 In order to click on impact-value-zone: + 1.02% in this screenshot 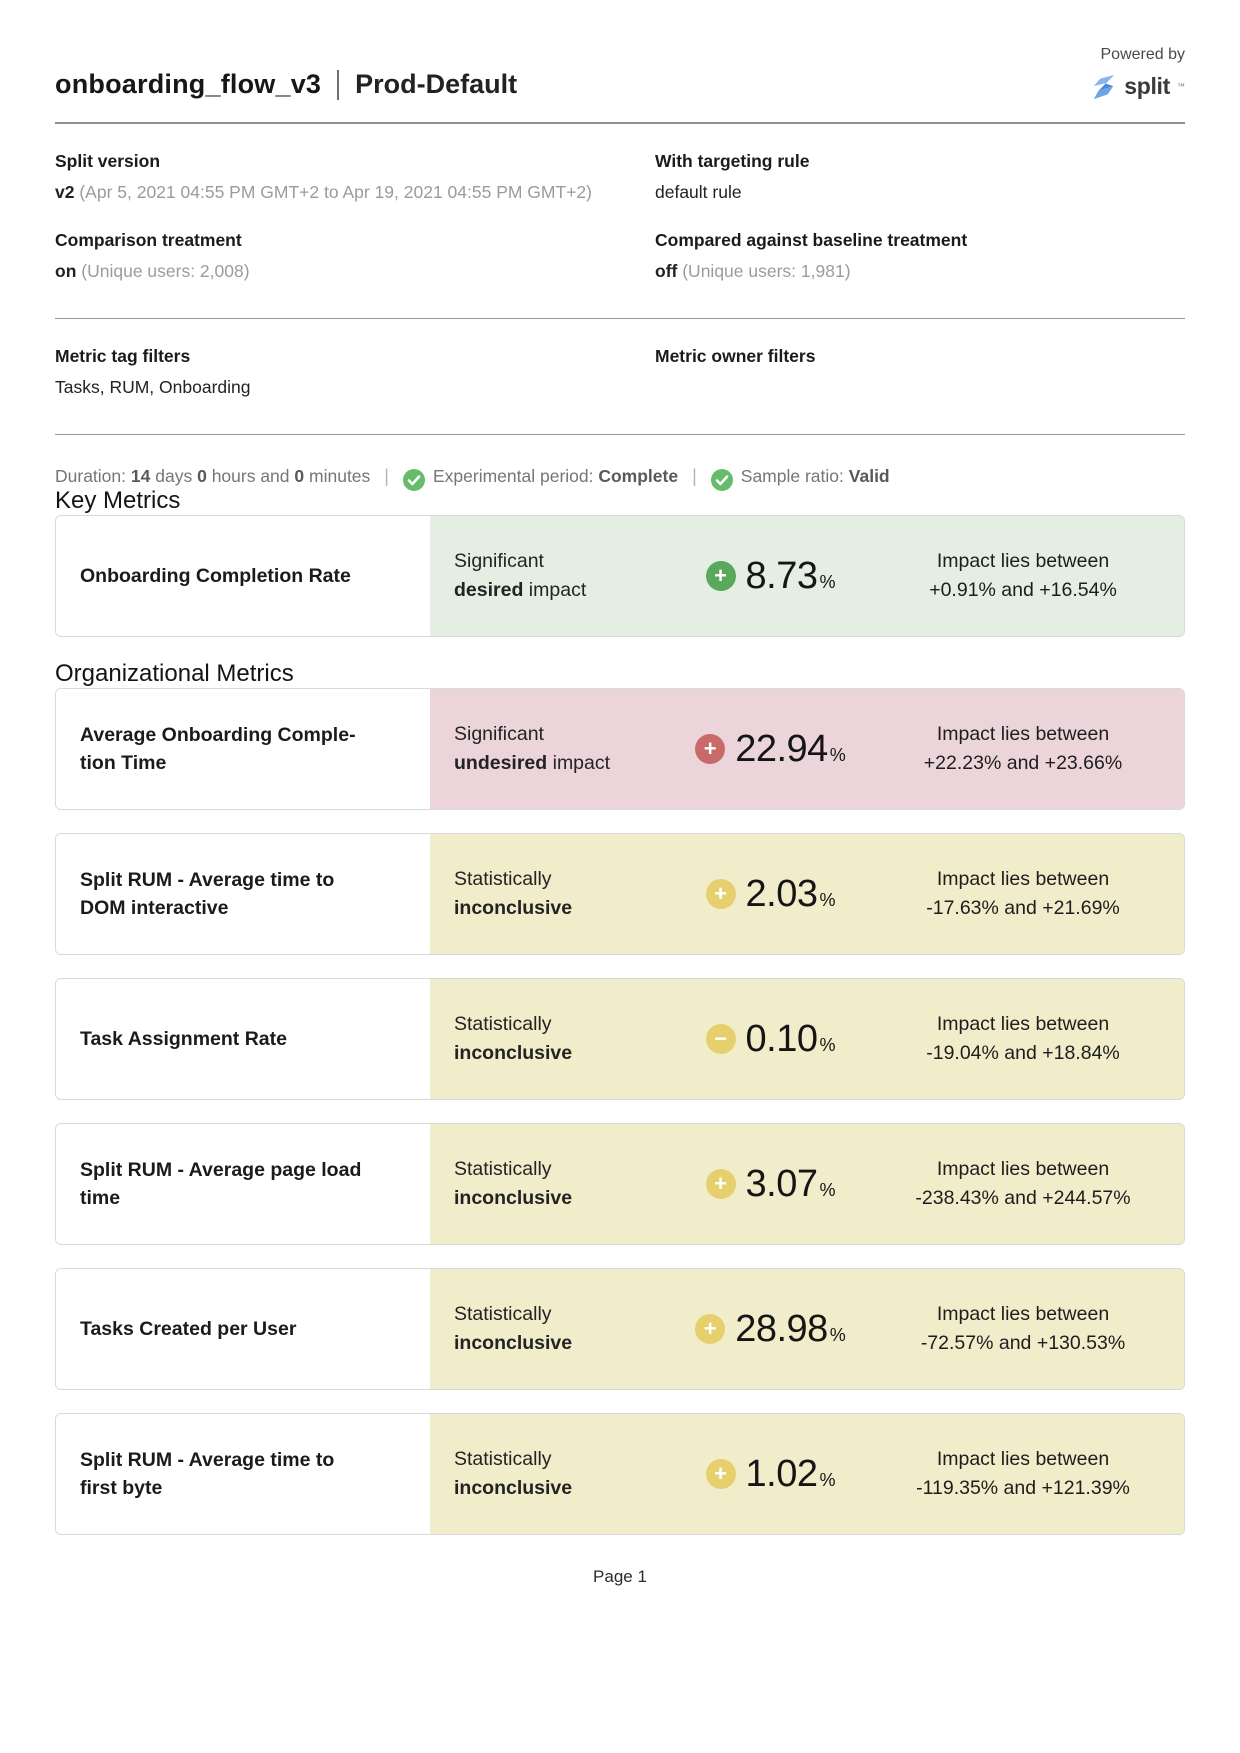, I will do `click(774, 1474)`.